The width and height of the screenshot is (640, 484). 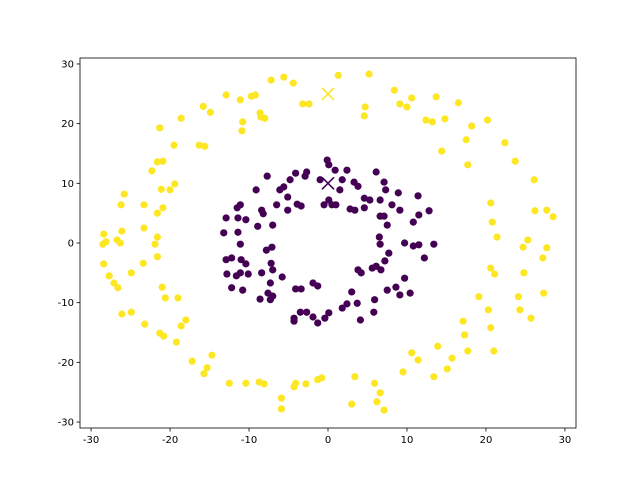 I want to click on y-tick-label: 0, so click(x=71, y=244).